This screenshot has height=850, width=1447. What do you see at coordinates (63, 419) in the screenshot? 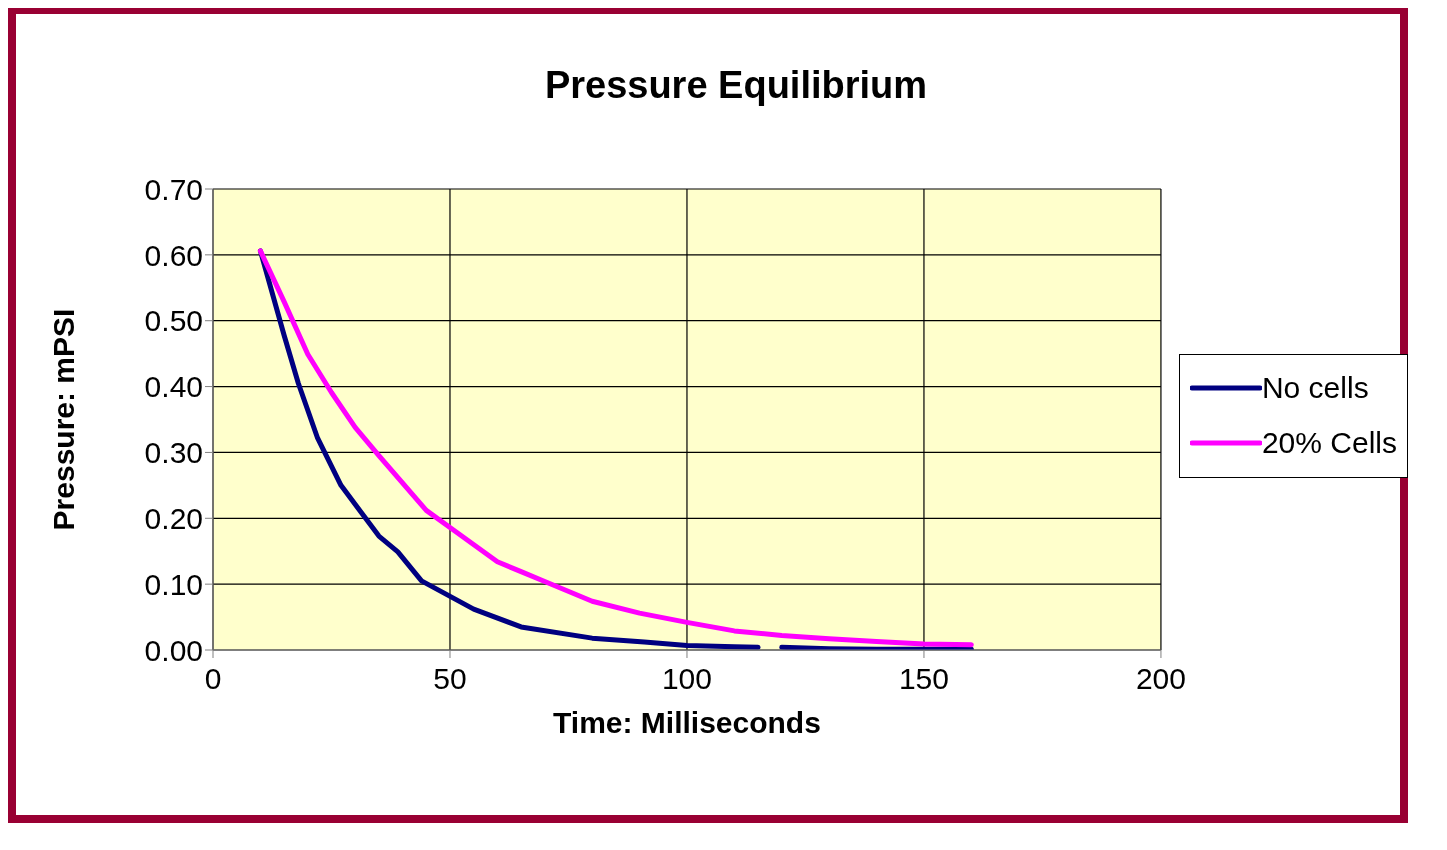
I see `y-axis-title: Pressure: mPSI` at bounding box center [63, 419].